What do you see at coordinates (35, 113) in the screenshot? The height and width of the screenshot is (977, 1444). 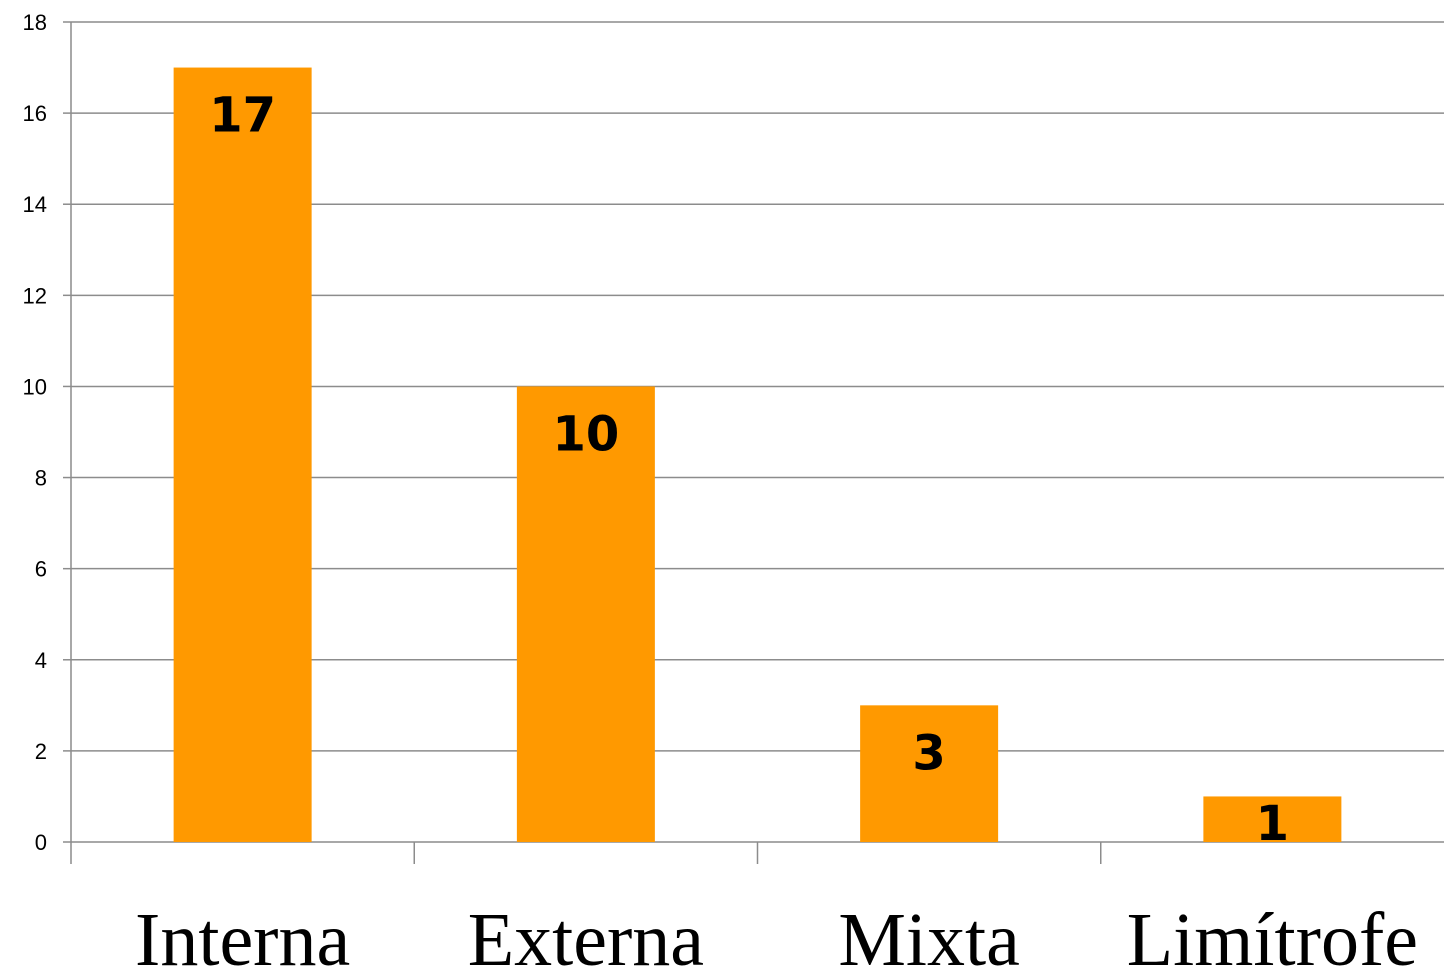 I see `y-tick-label: 16` at bounding box center [35, 113].